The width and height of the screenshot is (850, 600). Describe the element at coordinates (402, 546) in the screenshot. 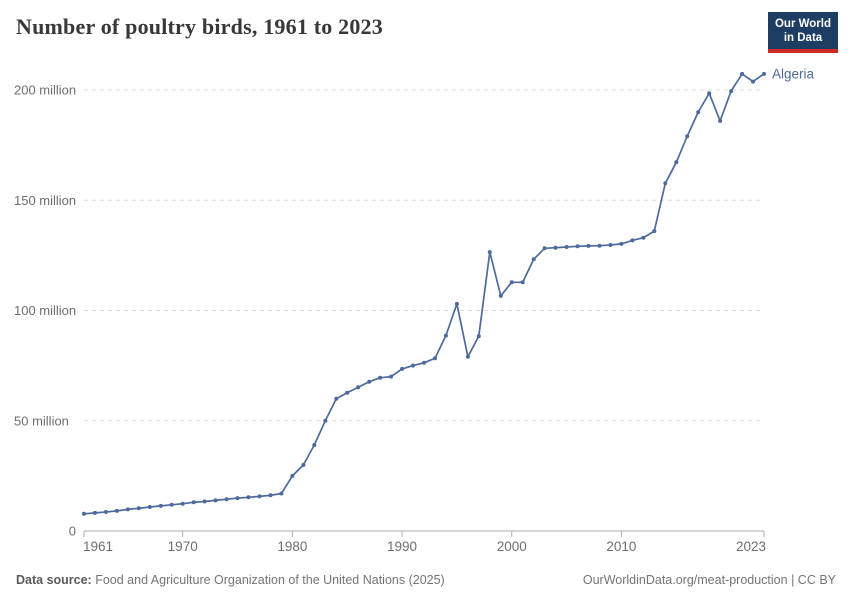

I see `x-axis-label: 1990` at that location.